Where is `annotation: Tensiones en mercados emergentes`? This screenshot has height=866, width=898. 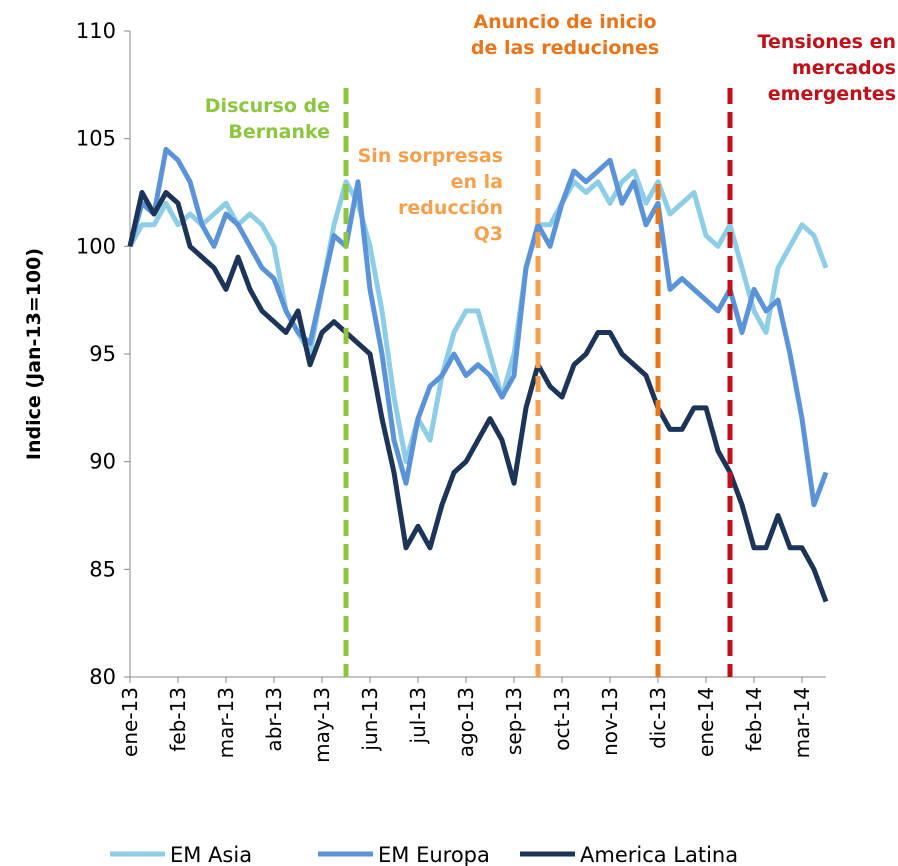
annotation: Tensiones en mercados emergentes is located at coordinates (827, 68).